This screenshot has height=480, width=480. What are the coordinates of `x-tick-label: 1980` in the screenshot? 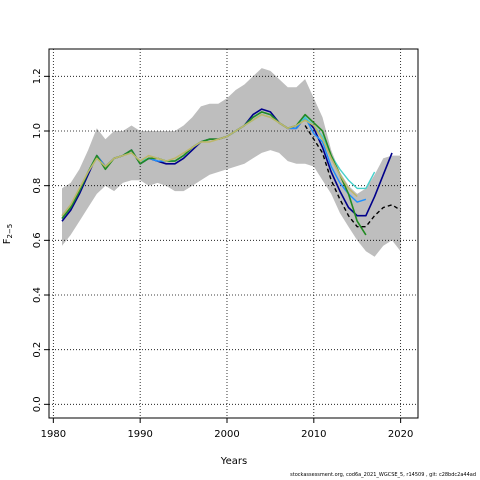 It's located at (53, 434).